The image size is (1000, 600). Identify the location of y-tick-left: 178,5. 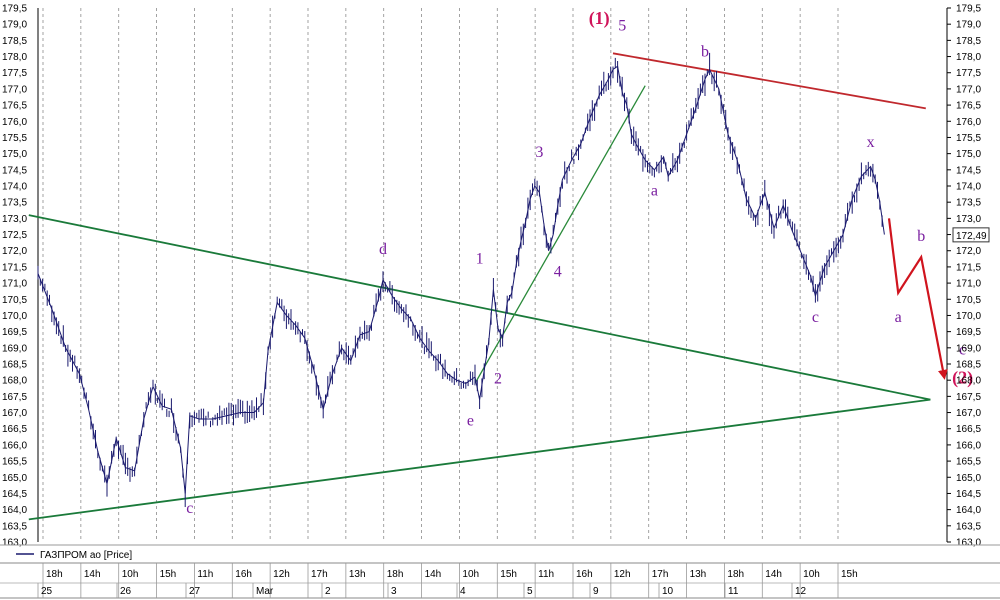
(14, 41).